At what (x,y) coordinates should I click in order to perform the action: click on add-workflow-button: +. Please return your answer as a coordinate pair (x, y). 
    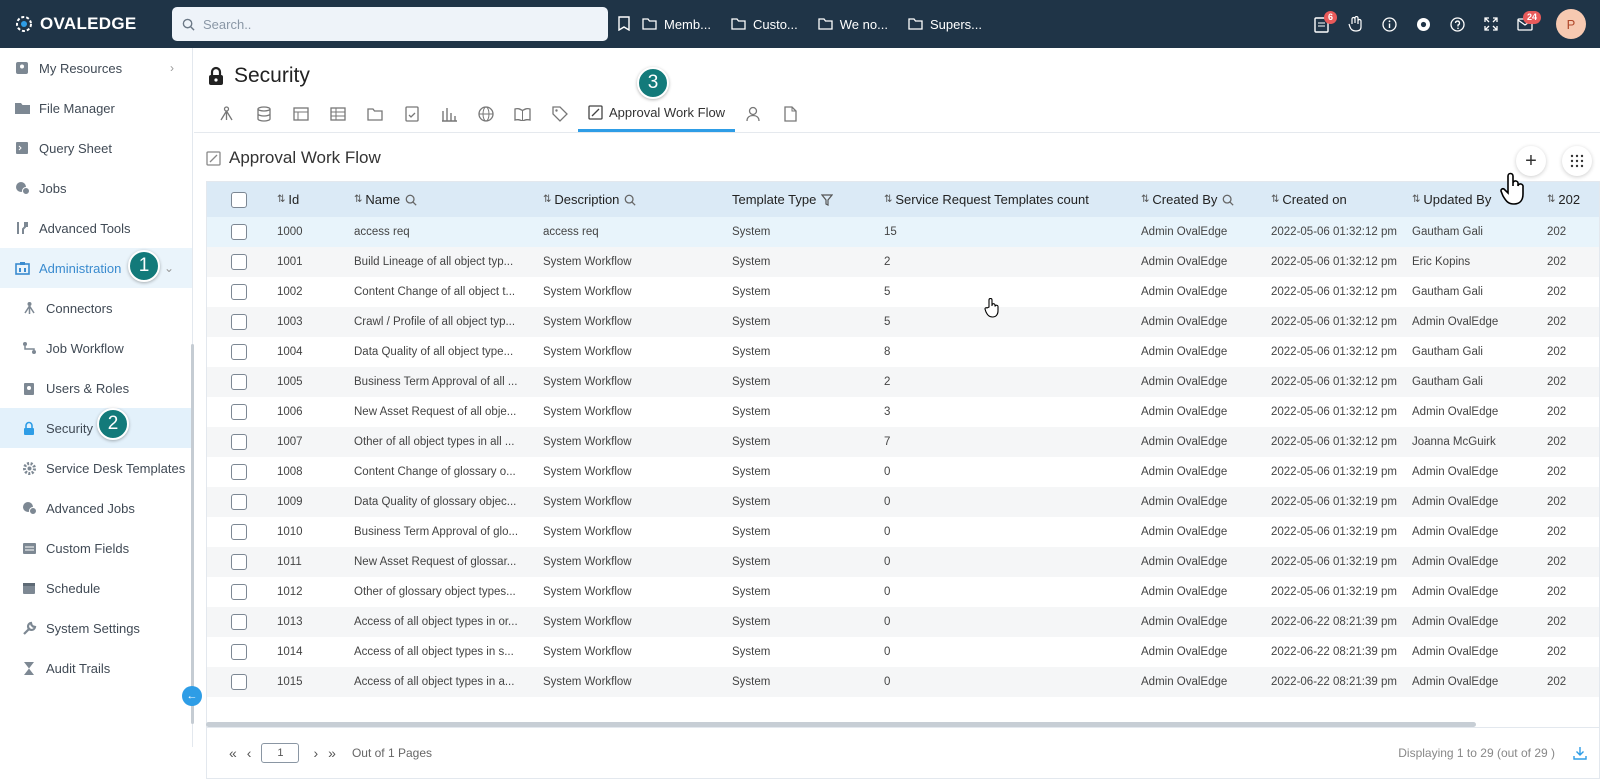
    Looking at the image, I should click on (1531, 161).